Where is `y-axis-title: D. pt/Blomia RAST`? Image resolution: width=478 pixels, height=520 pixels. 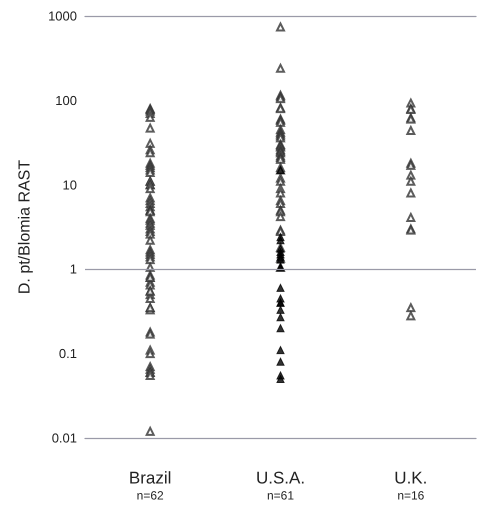
y-axis-title: D. pt/Blomia RAST is located at coordinates (25, 227).